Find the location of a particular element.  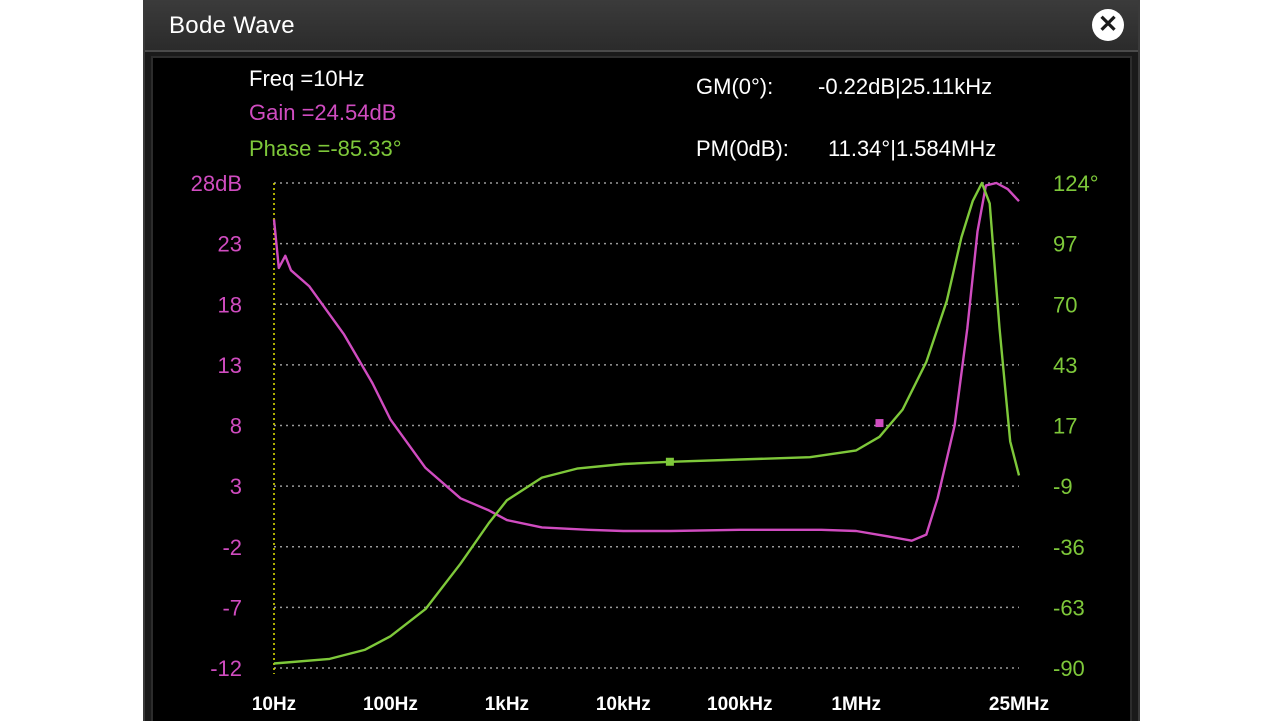

window-title: Bode Wave is located at coordinates (232, 25).